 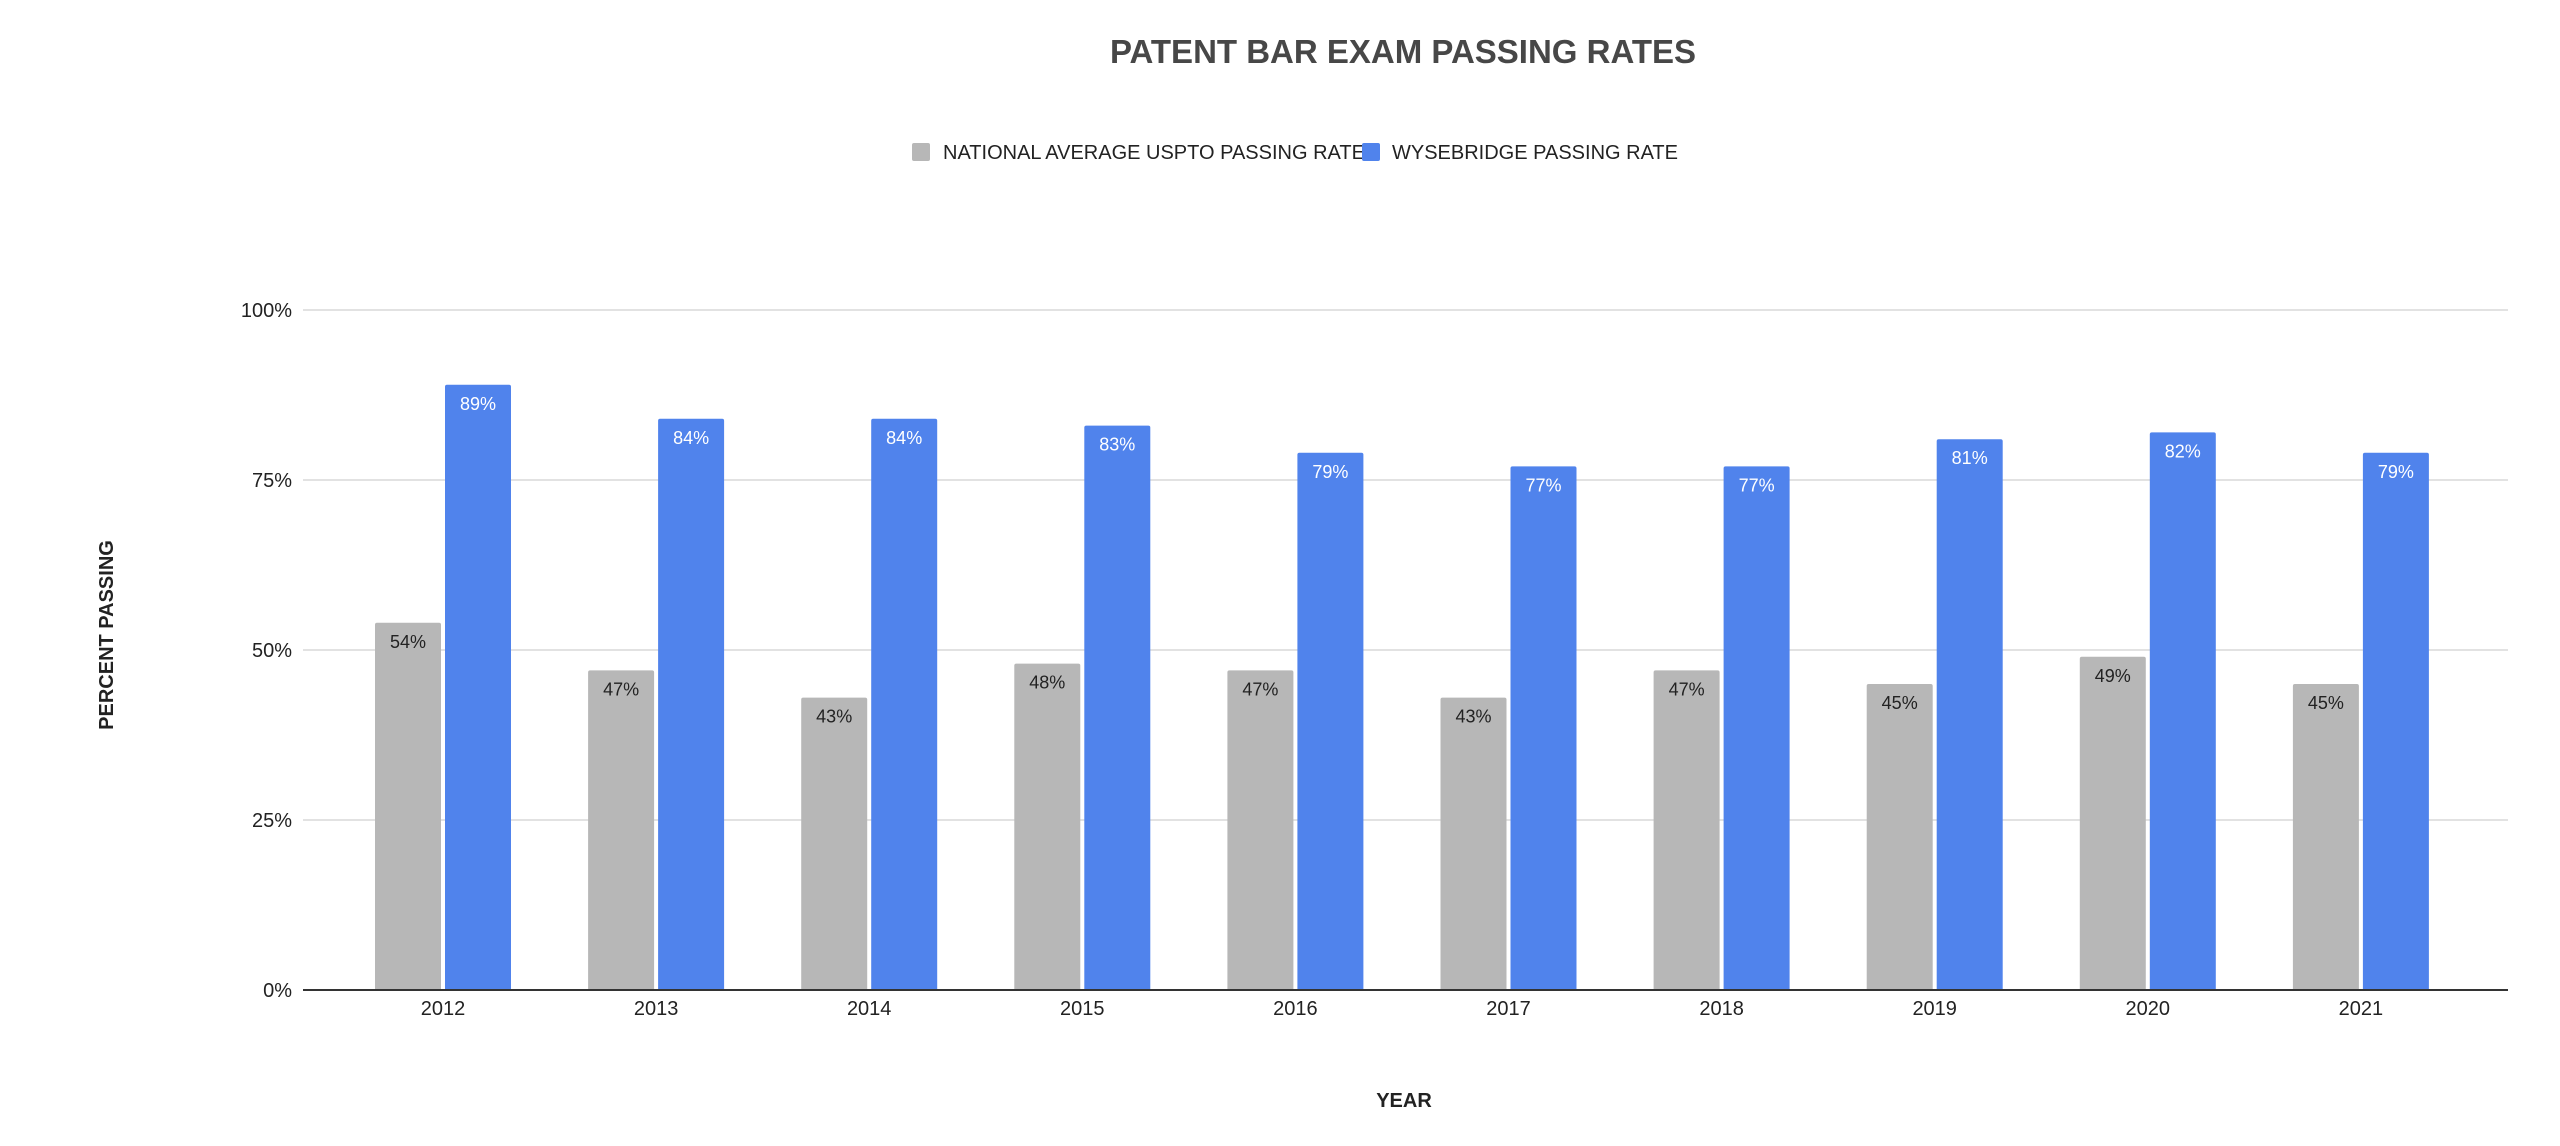 What do you see at coordinates (1508, 1009) in the screenshot?
I see `x-tick-label: 2017` at bounding box center [1508, 1009].